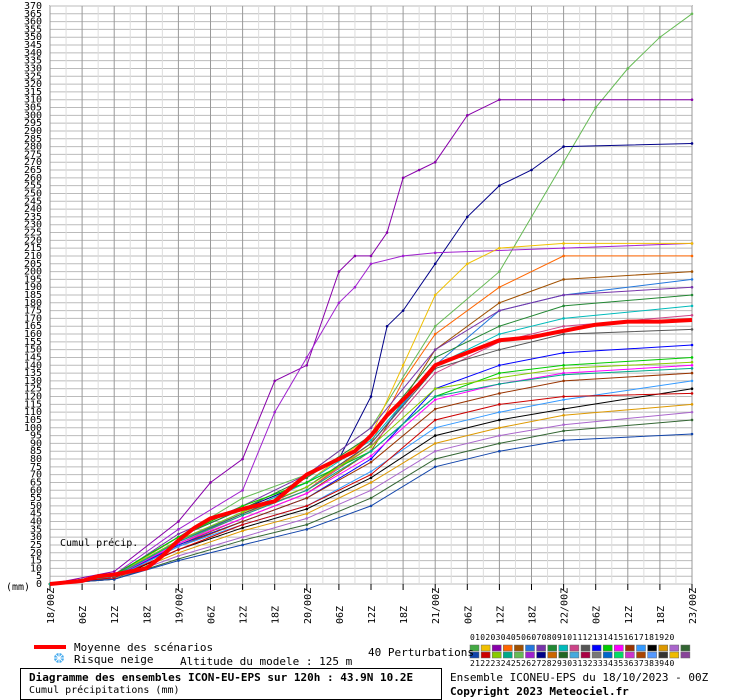  What do you see at coordinates (33, 256) in the screenshot?
I see `y-tick-label: 210` at bounding box center [33, 256].